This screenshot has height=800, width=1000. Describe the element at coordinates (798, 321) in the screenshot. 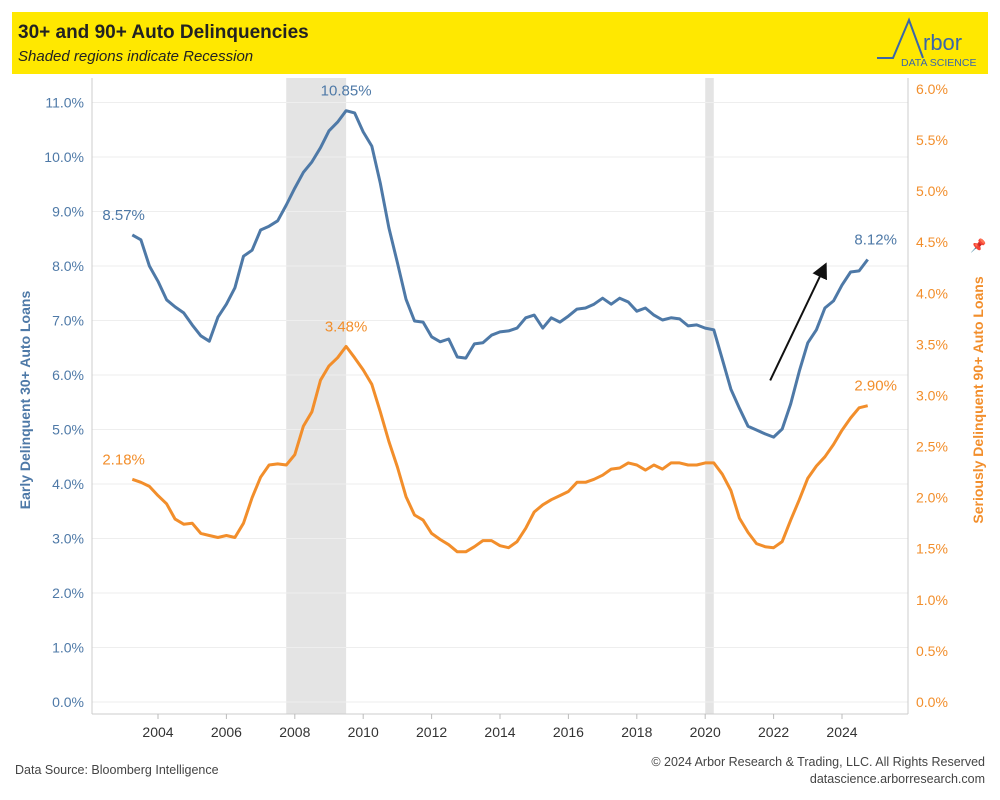

I see `trend-arrow` at that location.